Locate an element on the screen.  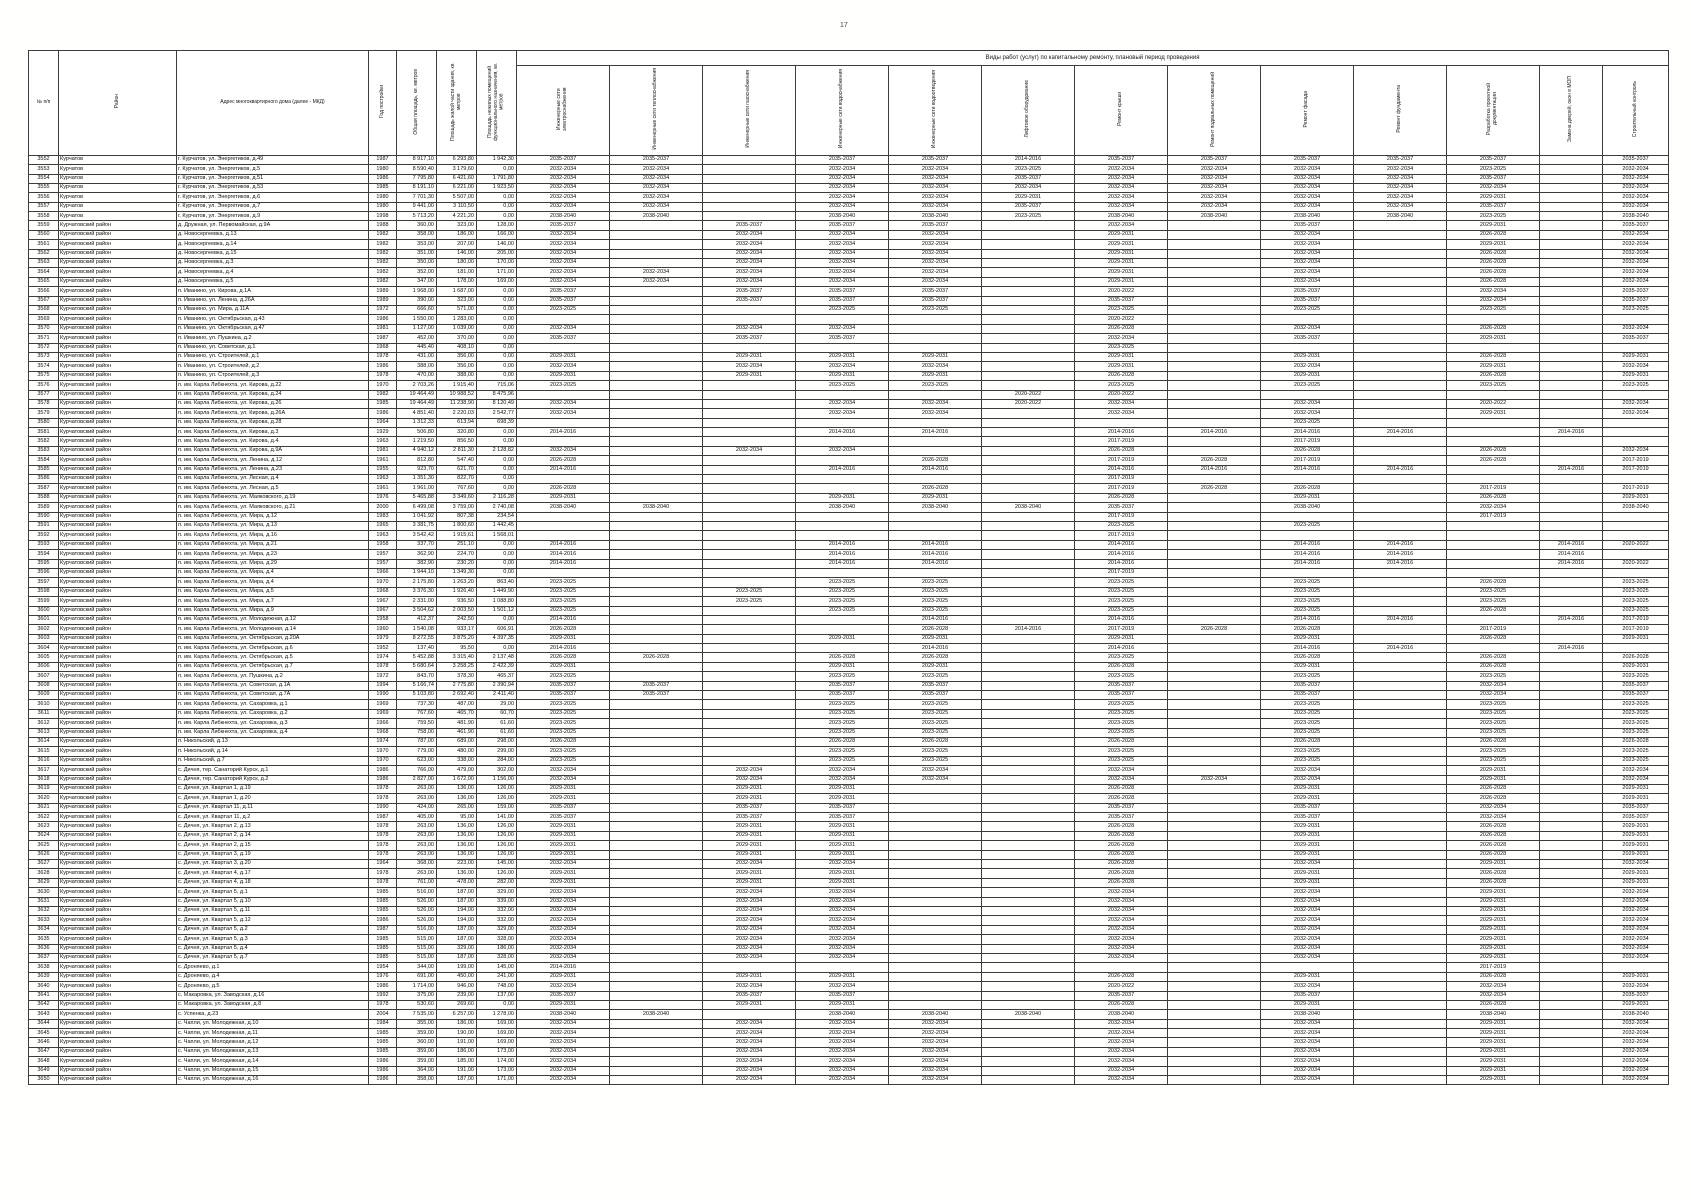
table-cell: 1970 is located at coordinates (382, 761).